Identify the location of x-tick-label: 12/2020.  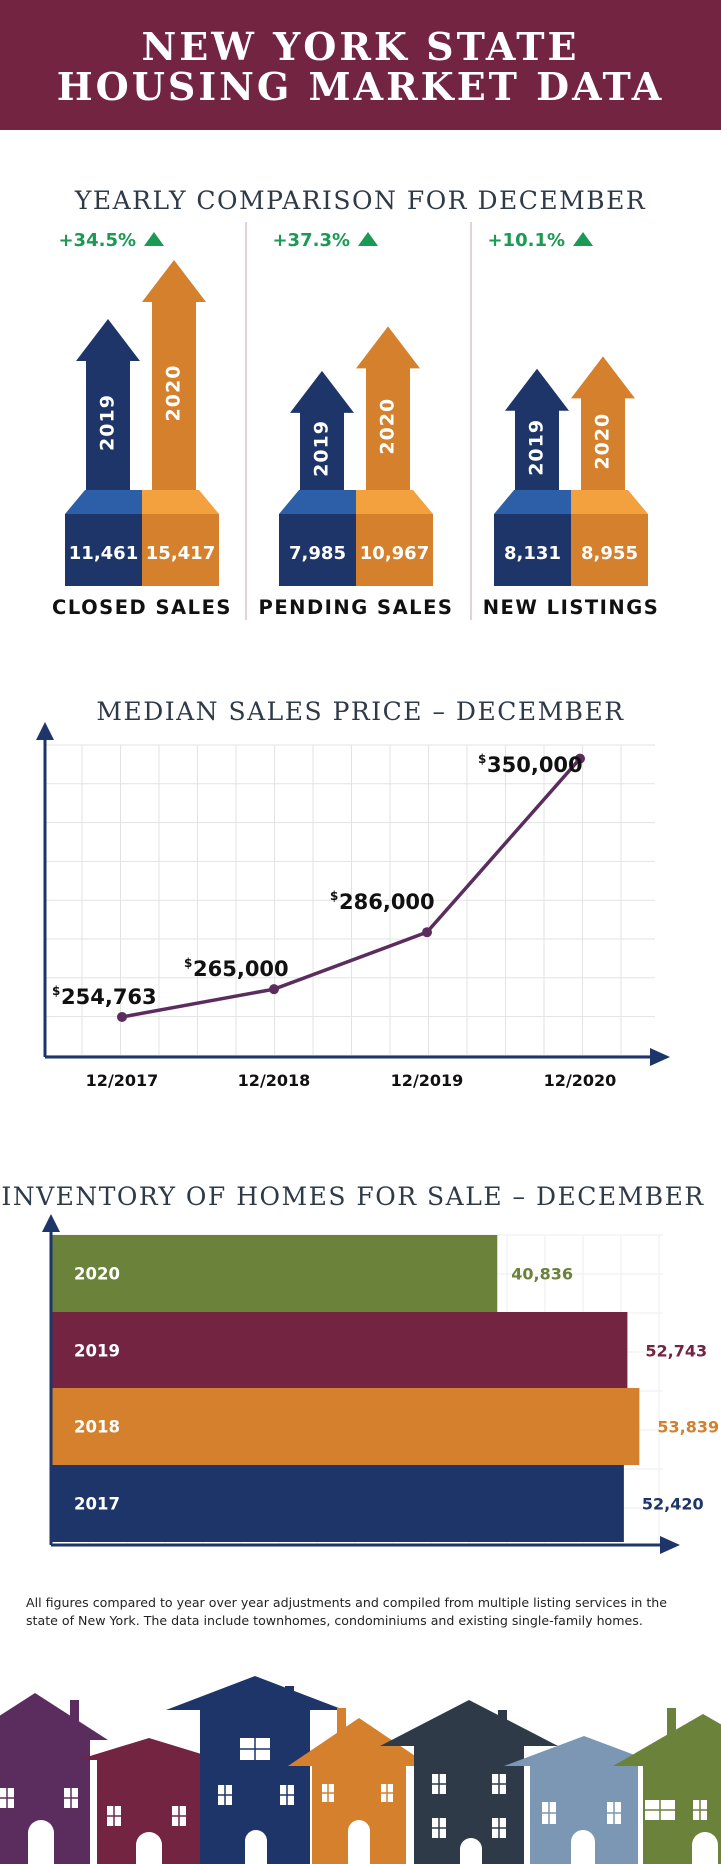
(580, 1080).